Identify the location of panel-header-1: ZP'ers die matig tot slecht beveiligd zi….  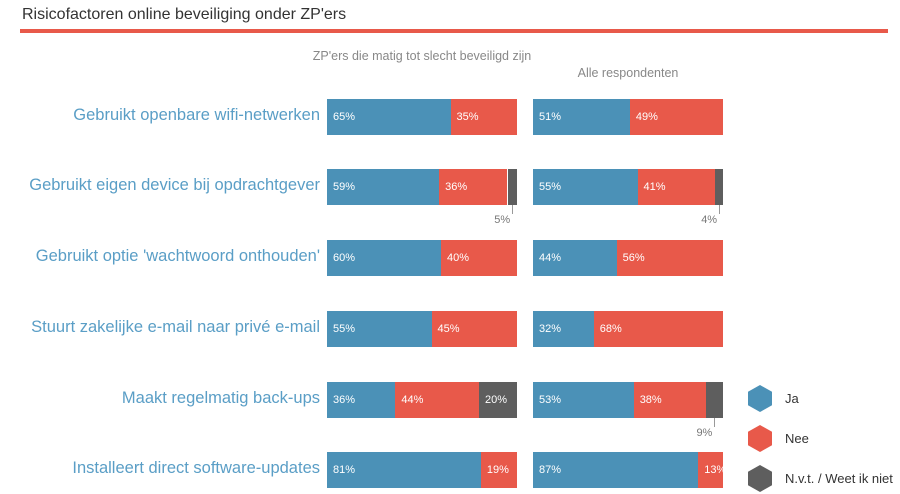
(422, 56).